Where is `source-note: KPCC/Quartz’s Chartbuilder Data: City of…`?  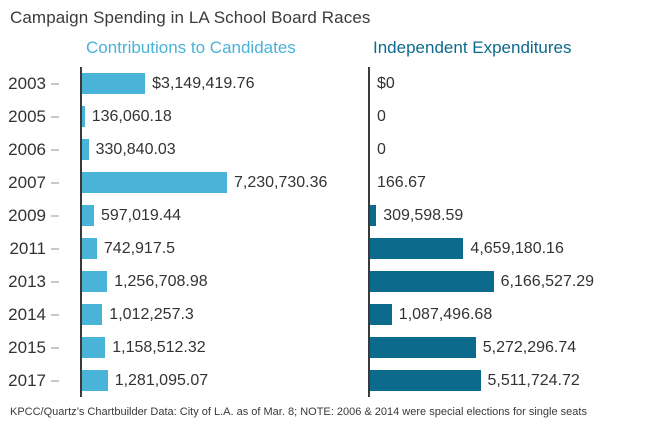
source-note: KPCC/Quartz’s Chartbuilder Data: City of… is located at coordinates (298, 412).